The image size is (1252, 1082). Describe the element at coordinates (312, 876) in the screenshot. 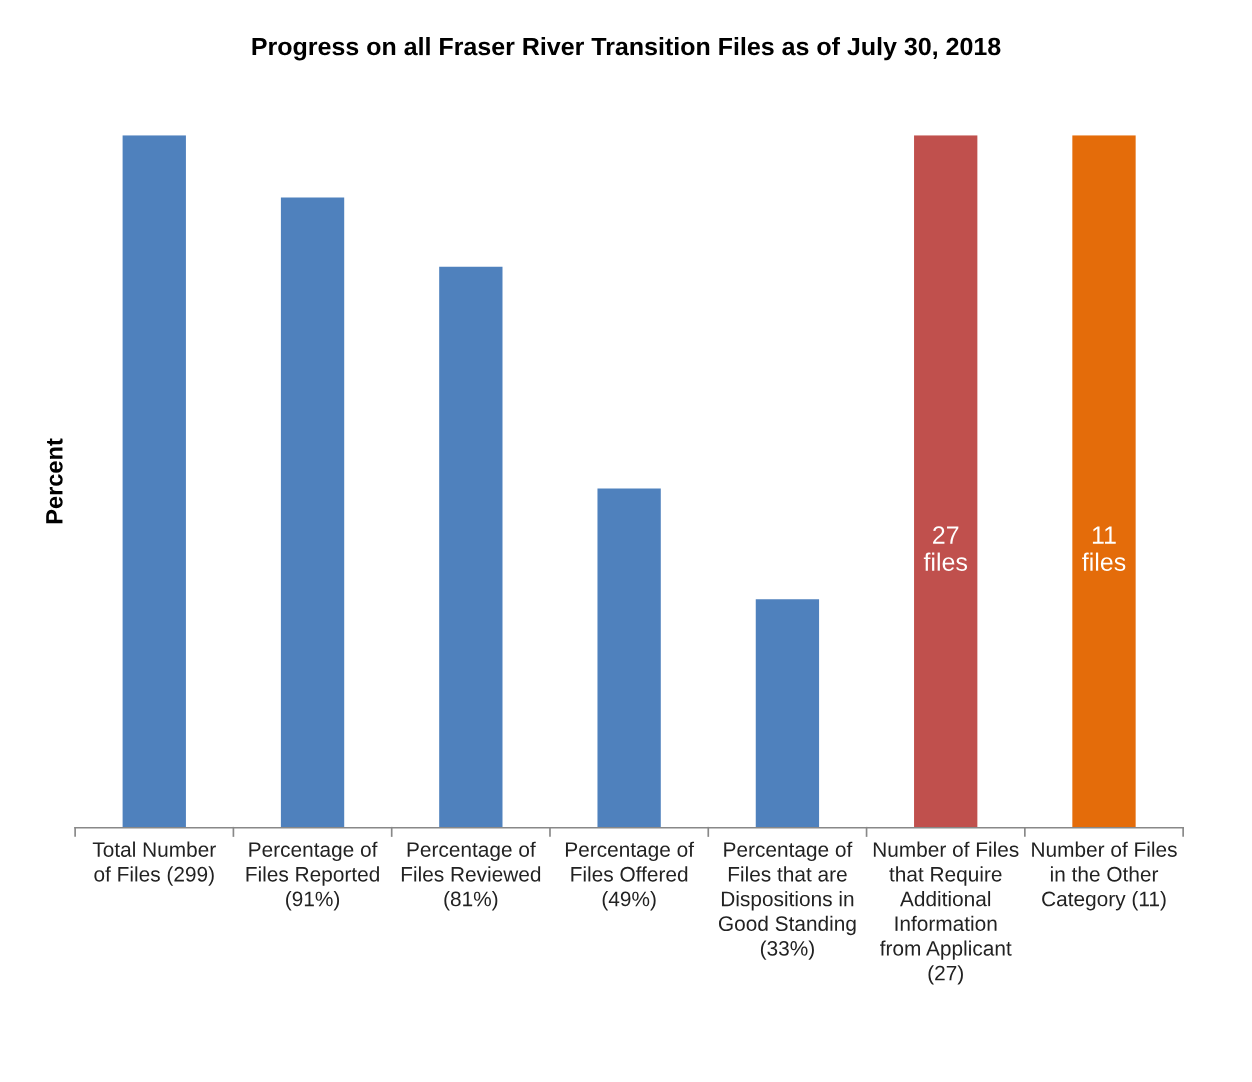

I see `x-tick-label: Percentage of Files Reported (91%)` at that location.